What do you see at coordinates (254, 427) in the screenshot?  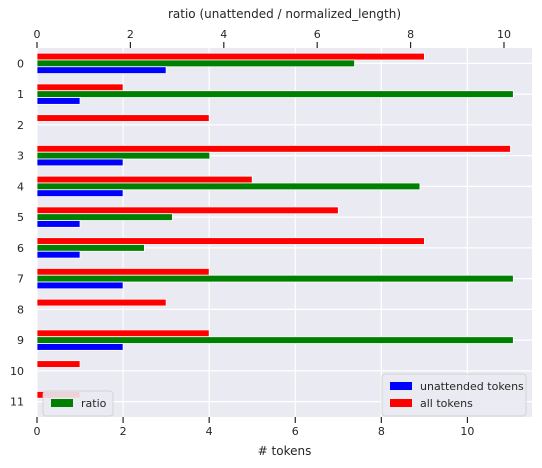 I see `bottom-axis: 0 2 4 6 8 10` at bounding box center [254, 427].